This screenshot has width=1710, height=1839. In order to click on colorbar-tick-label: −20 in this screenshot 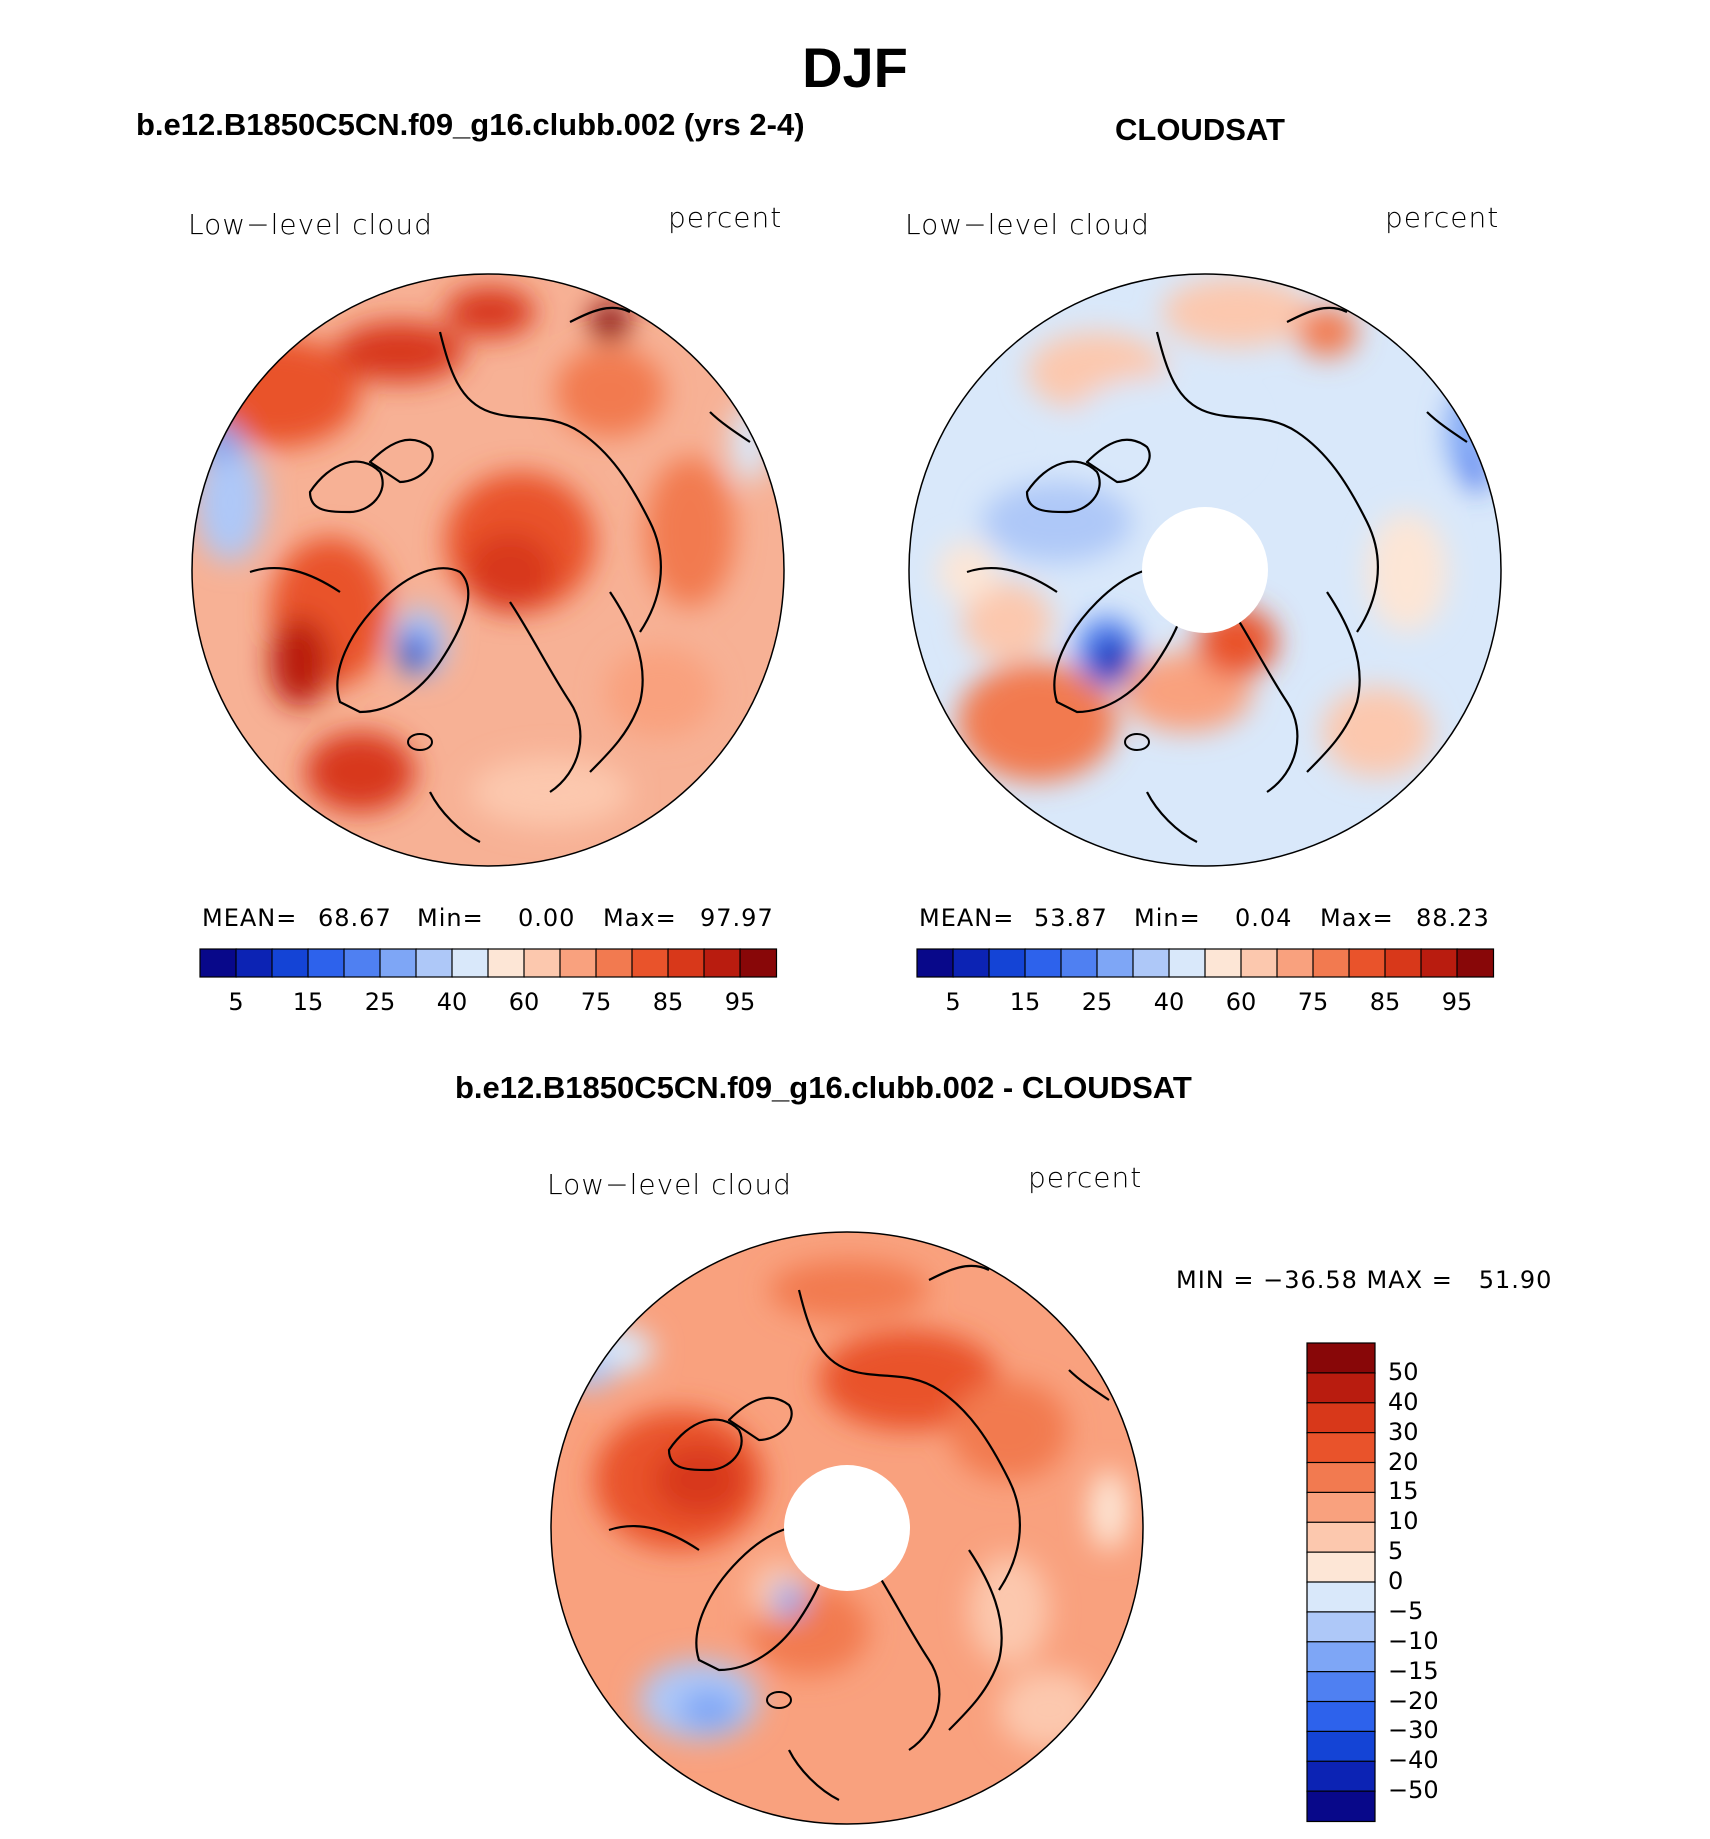, I will do `click(1413, 1700)`.